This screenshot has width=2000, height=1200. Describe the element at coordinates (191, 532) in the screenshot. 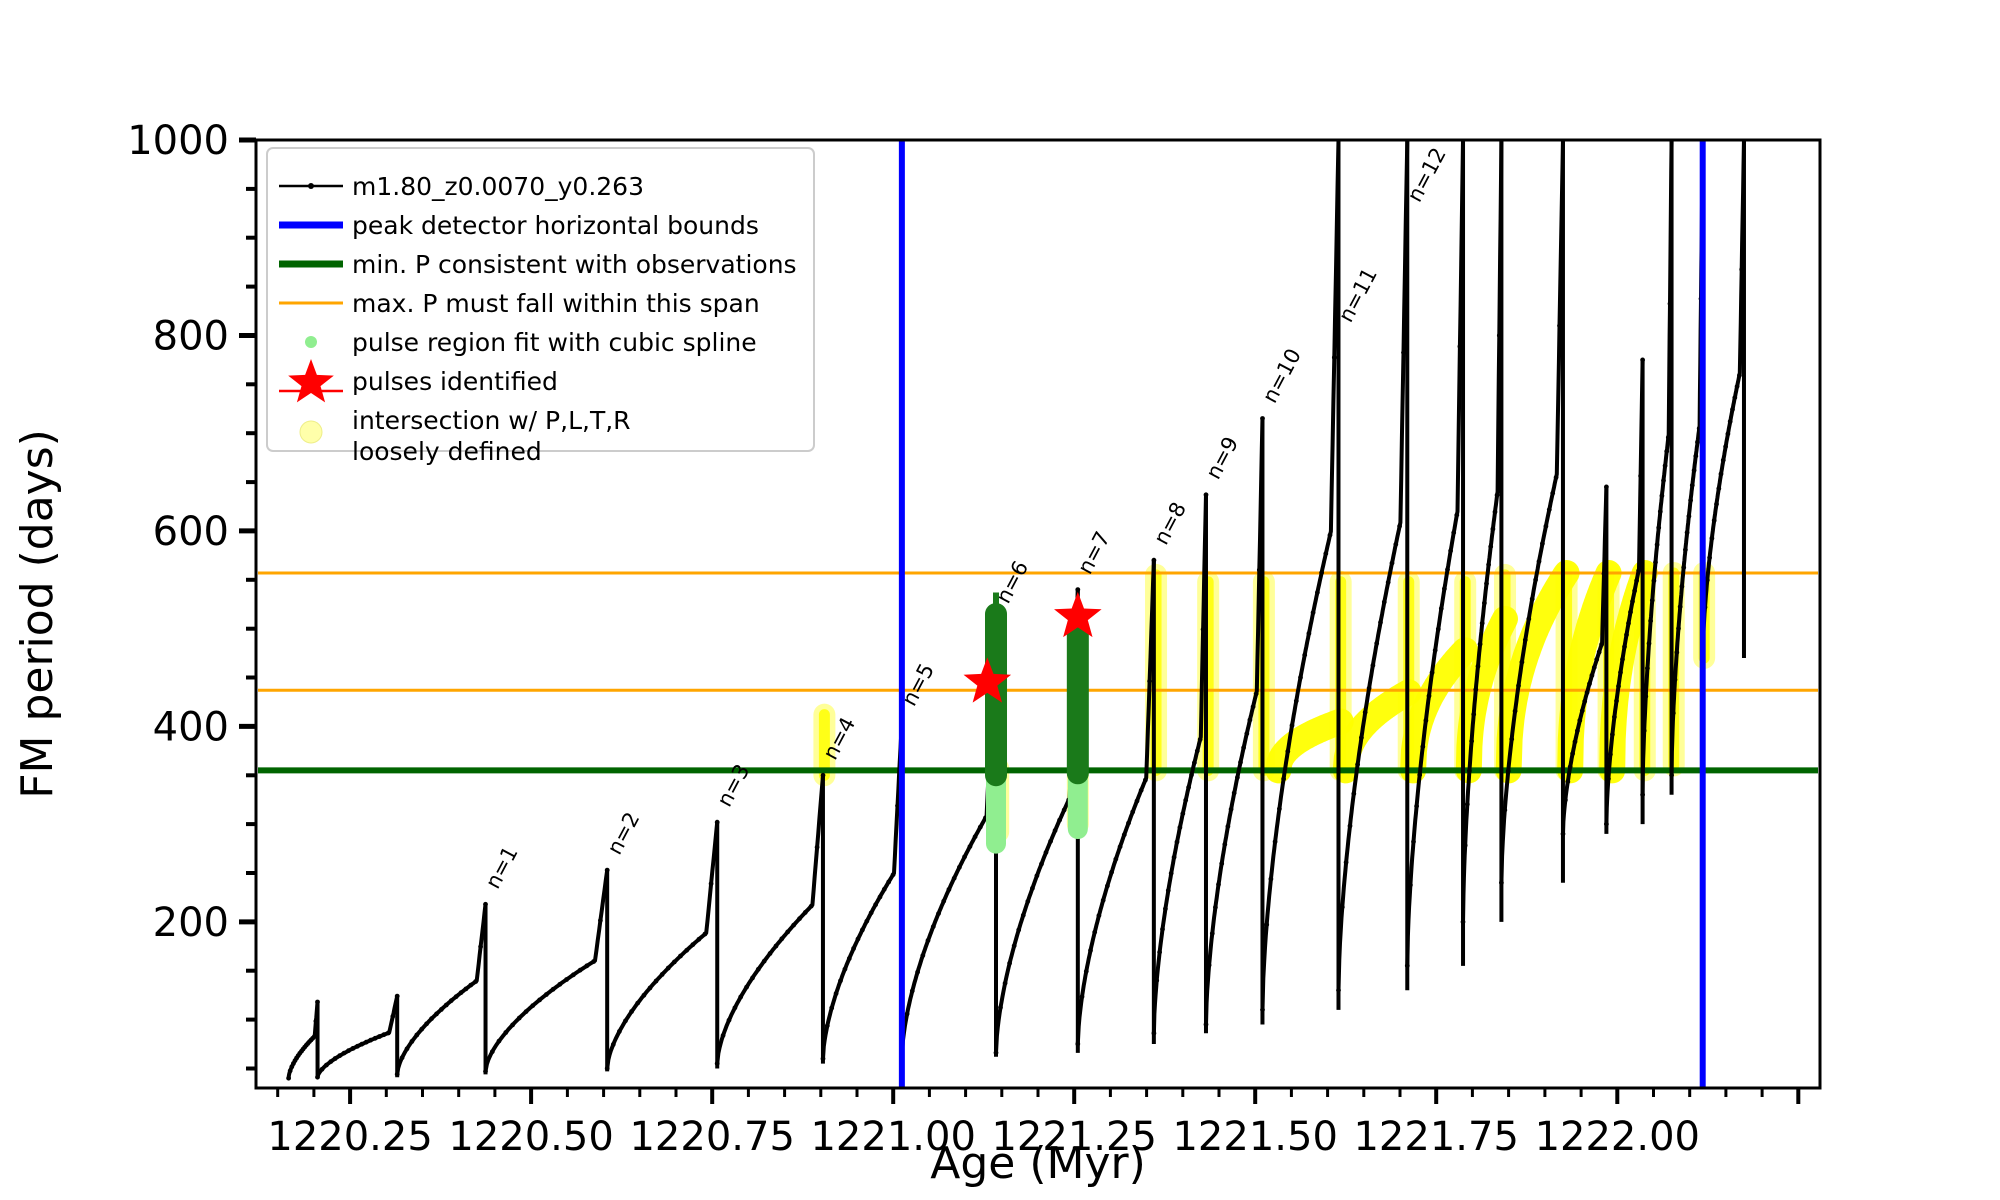

I see `y-tick-label: 600` at that location.